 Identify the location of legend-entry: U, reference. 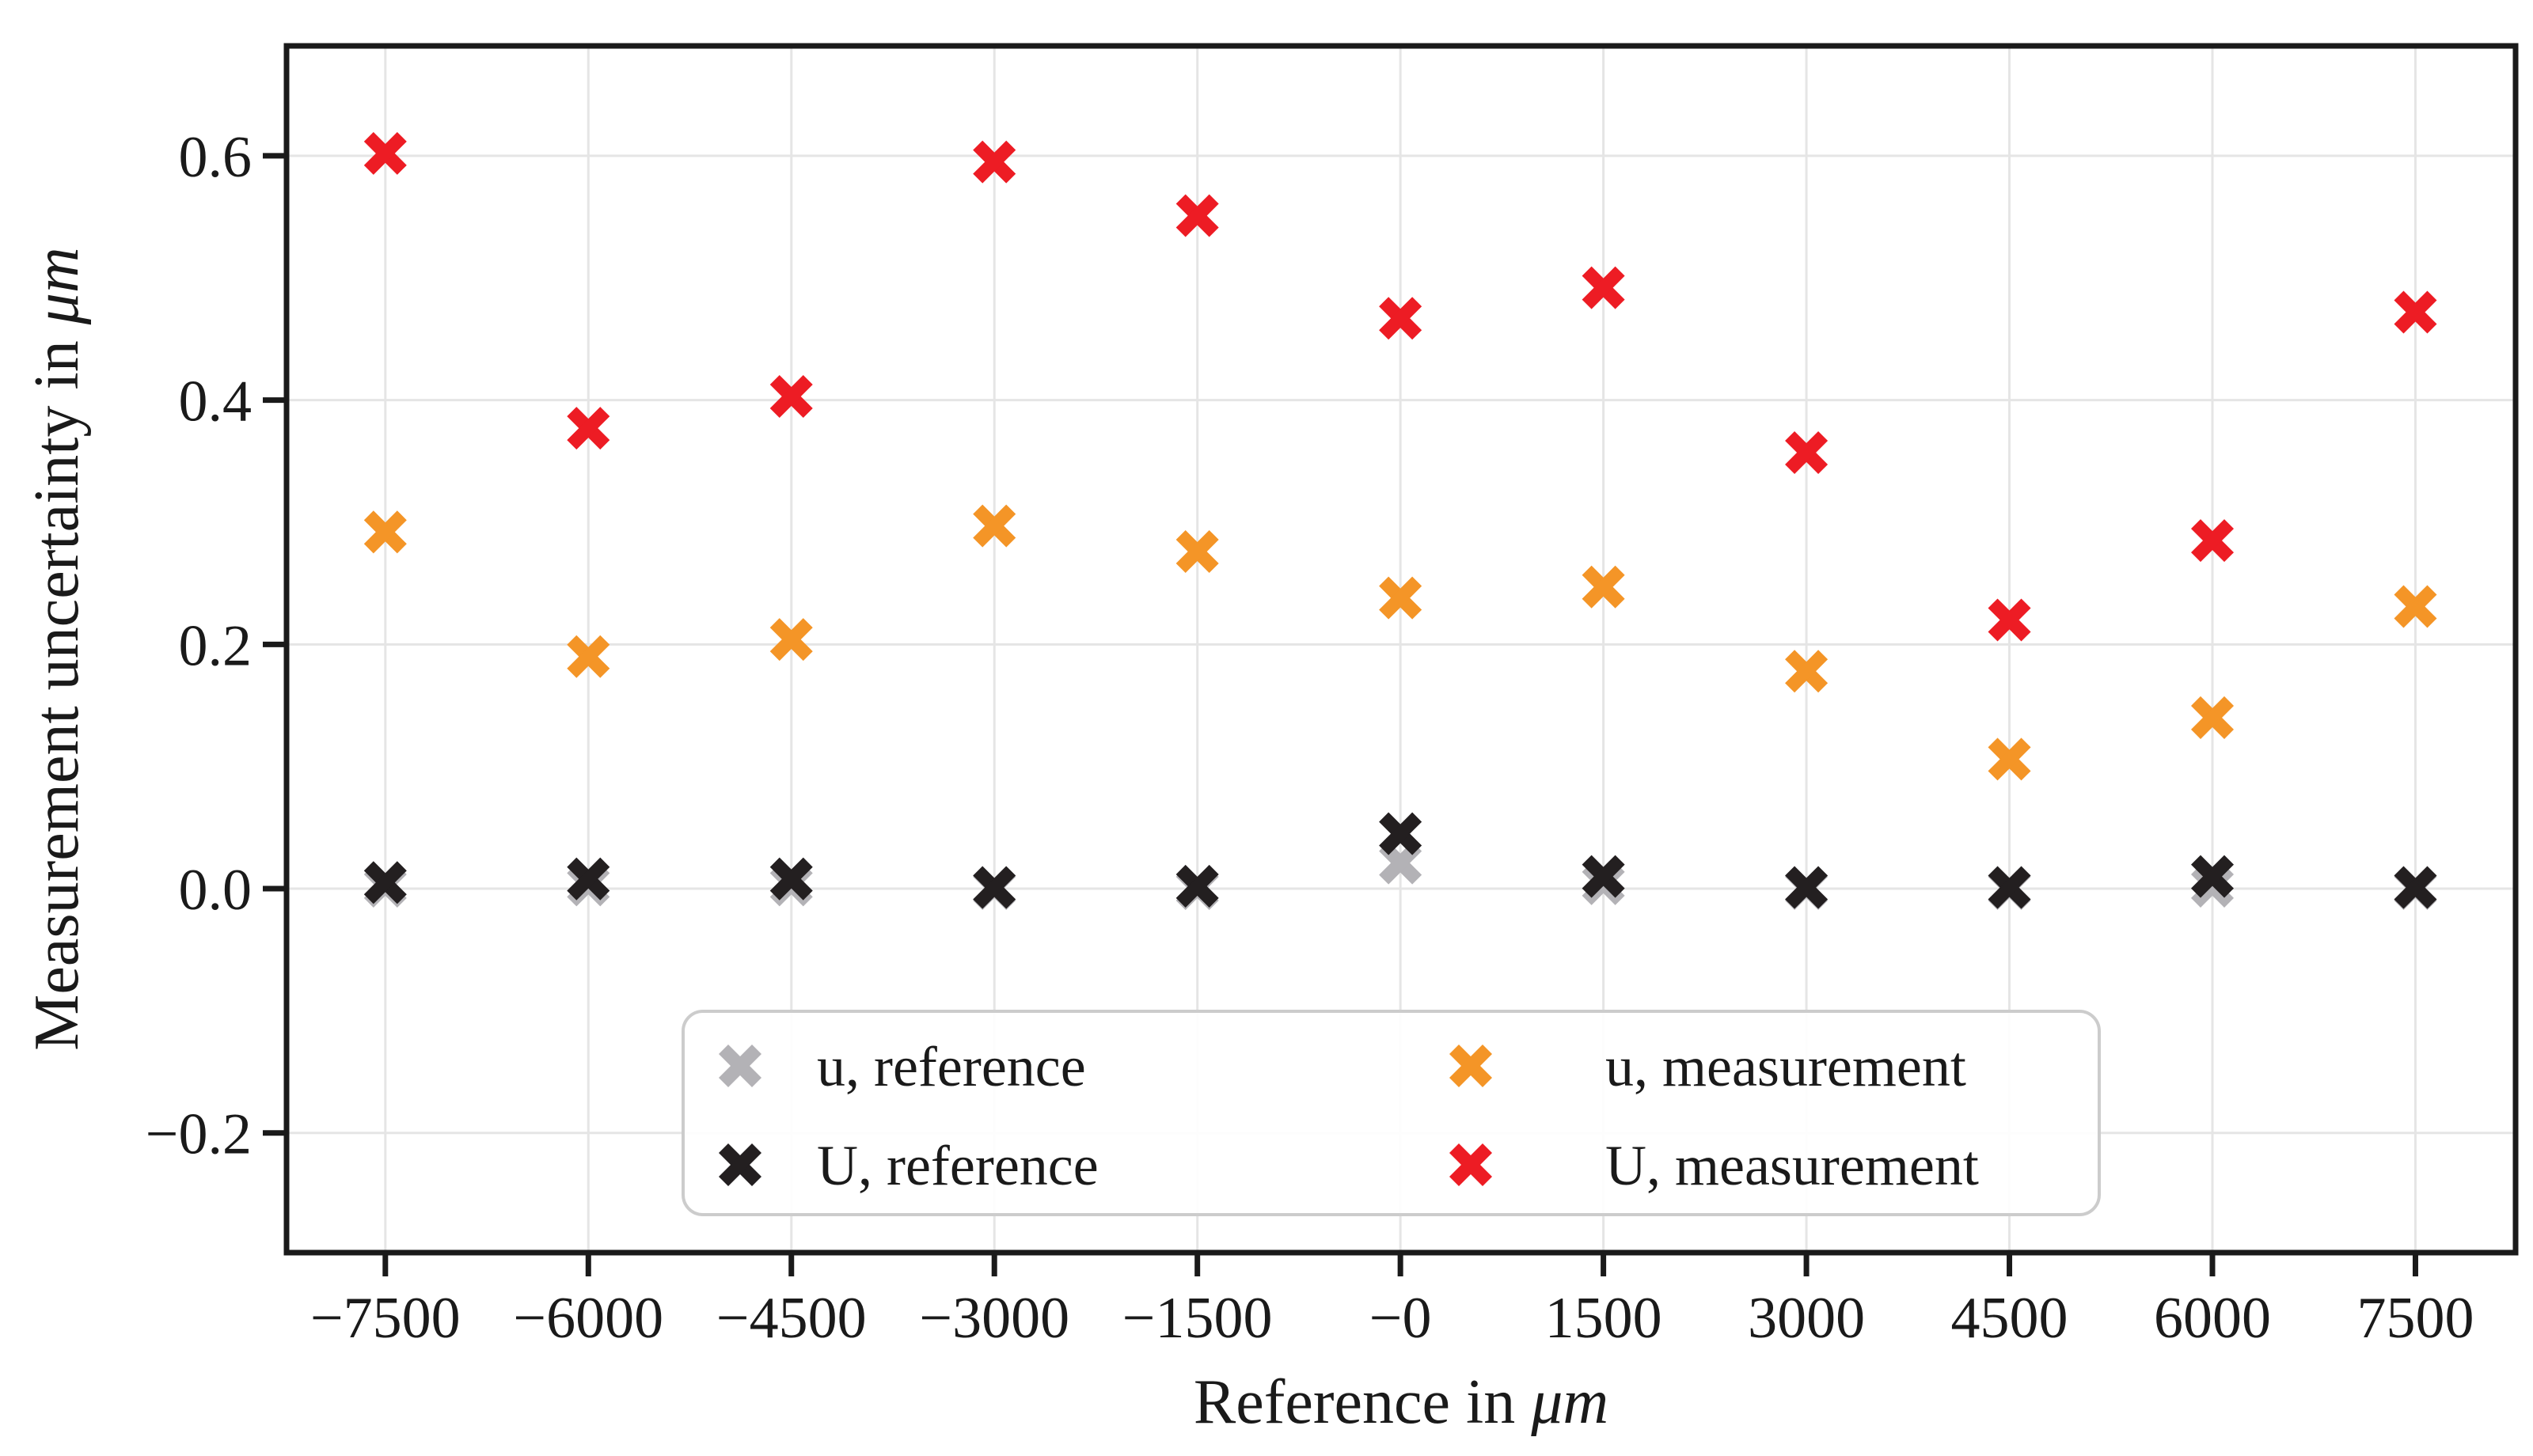
(908, 1165).